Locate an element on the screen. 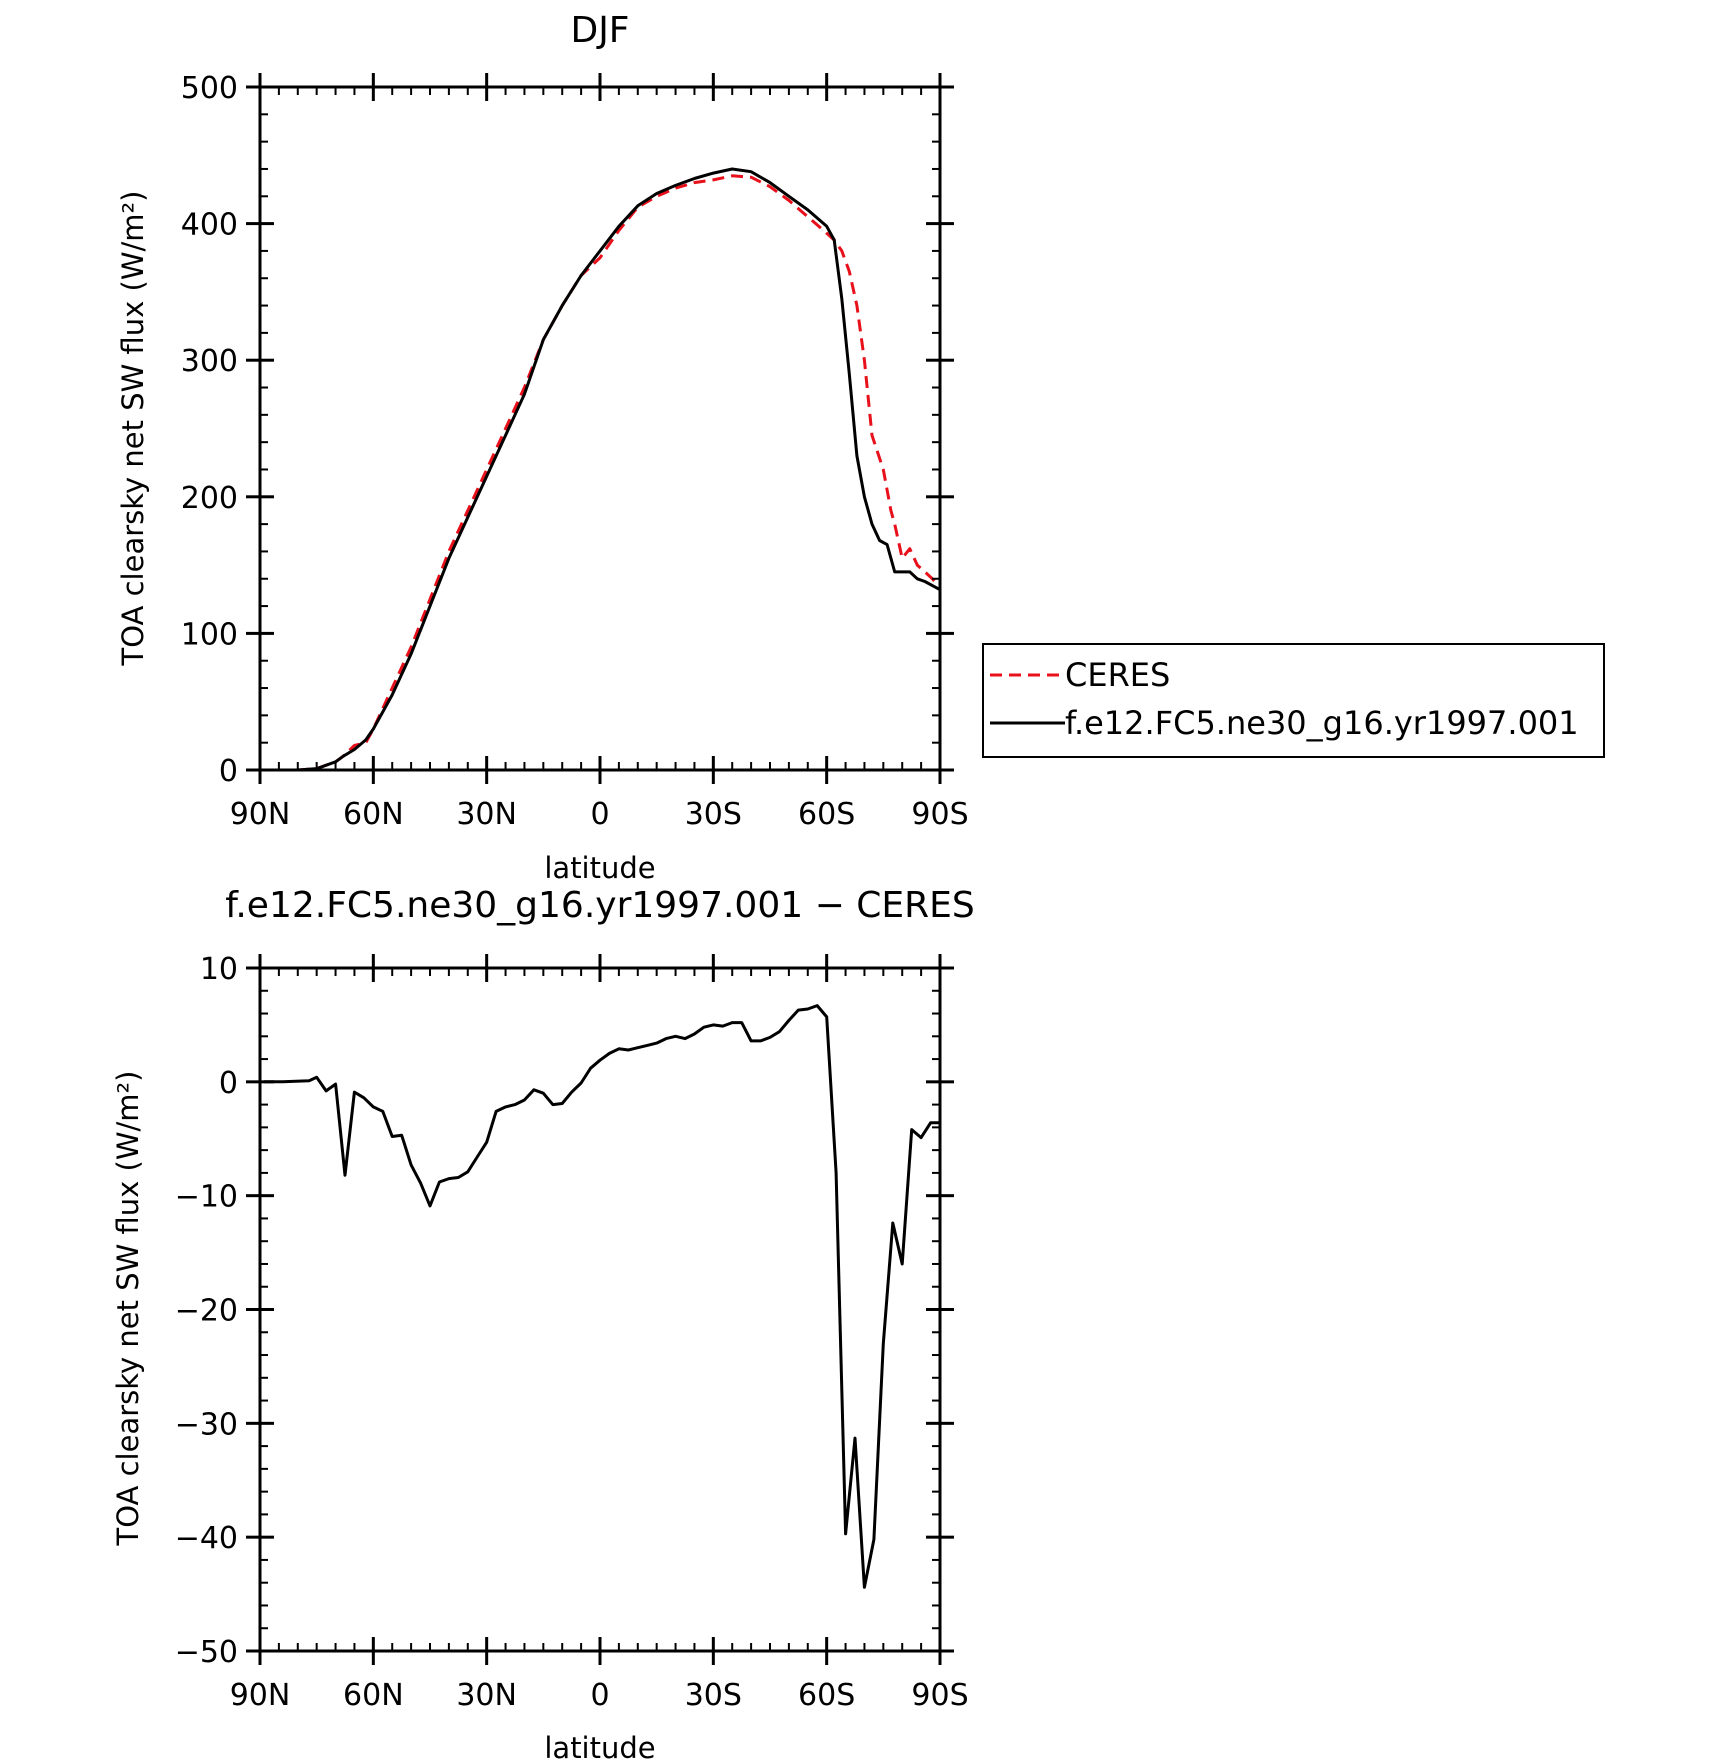  y-tick-label: 10 is located at coordinates (219, 969).